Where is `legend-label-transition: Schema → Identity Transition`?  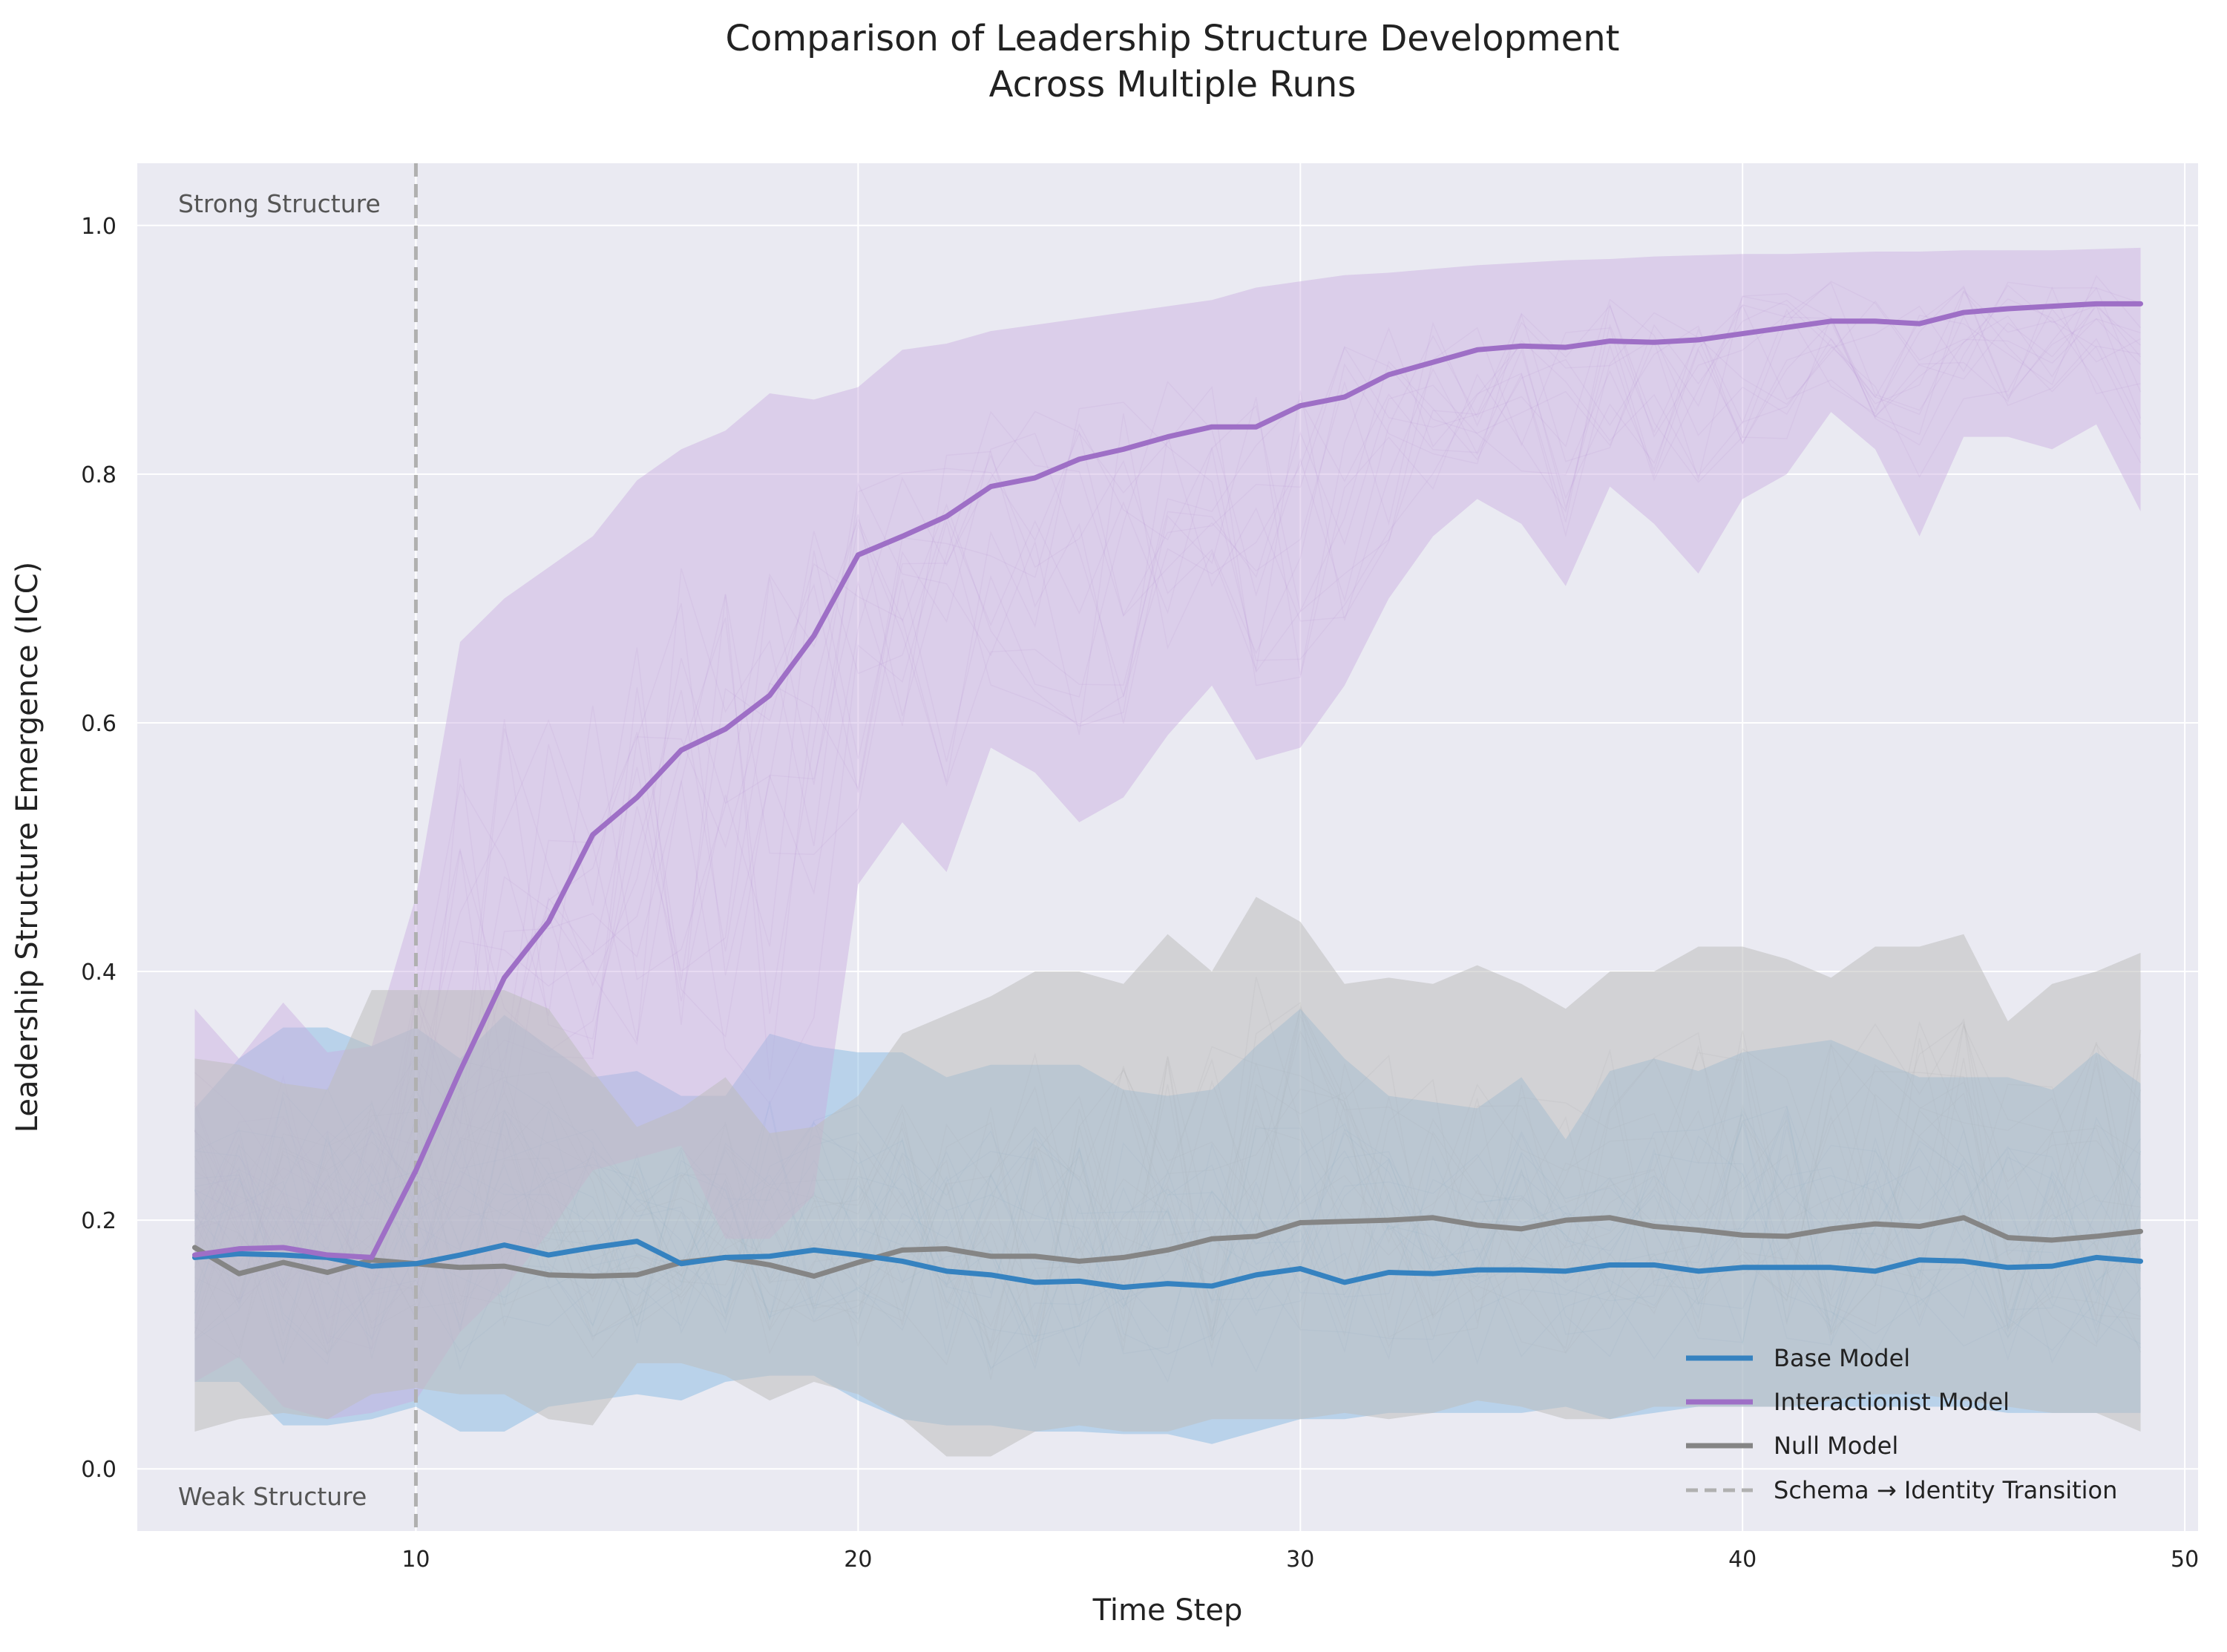 legend-label-transition: Schema → Identity Transition is located at coordinates (1946, 1490).